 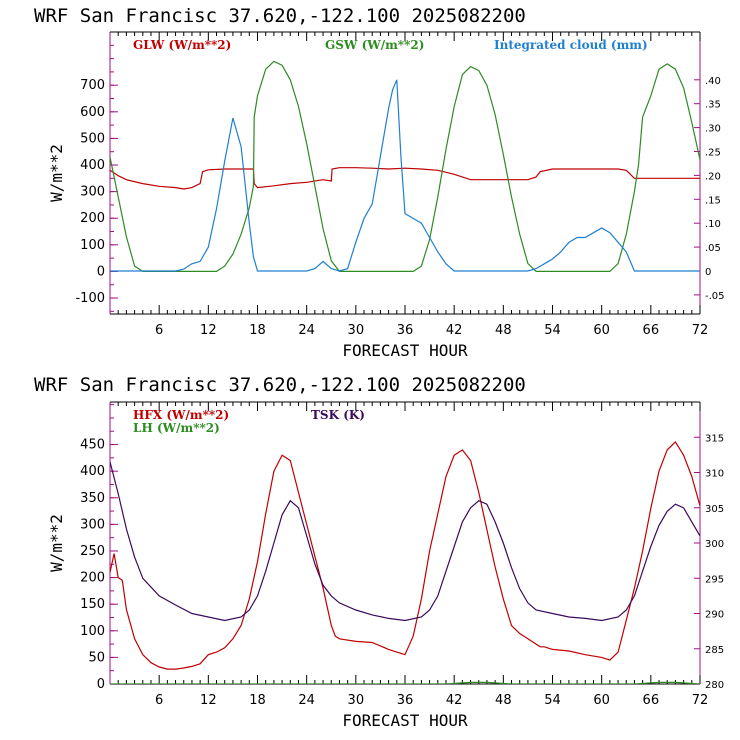 What do you see at coordinates (374, 45) in the screenshot?
I see `legend-entry: GSW (W/m**2)` at bounding box center [374, 45].